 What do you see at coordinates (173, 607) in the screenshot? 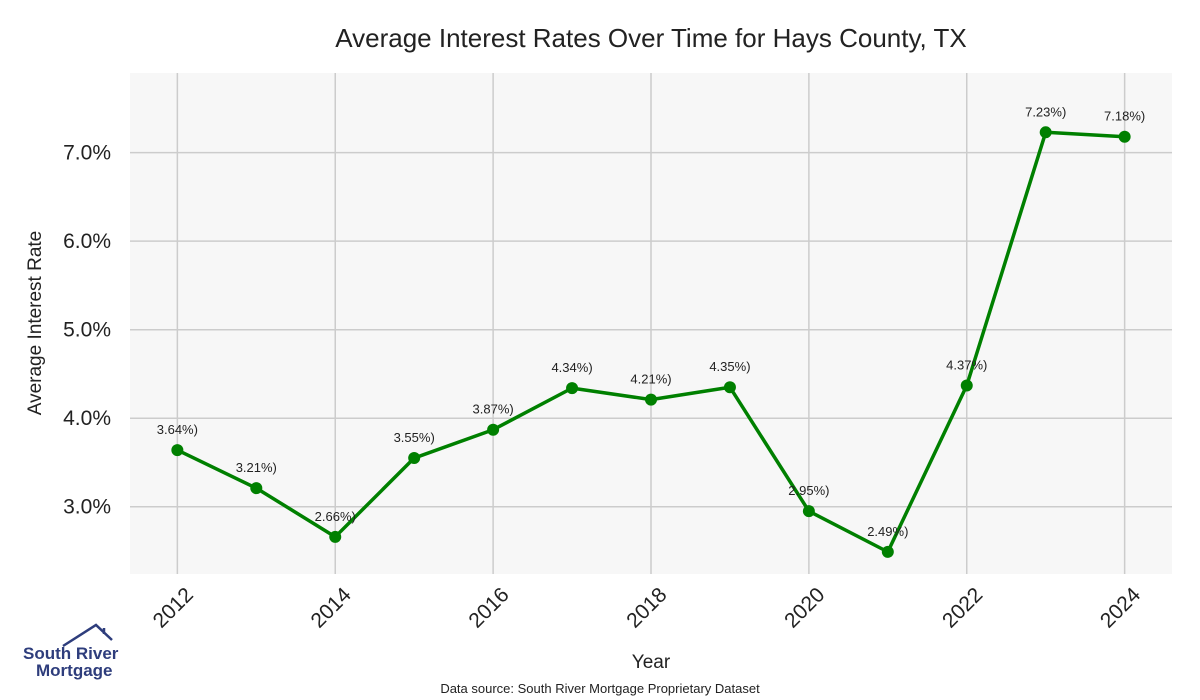
I see `x-tick-label: 2012` at bounding box center [173, 607].